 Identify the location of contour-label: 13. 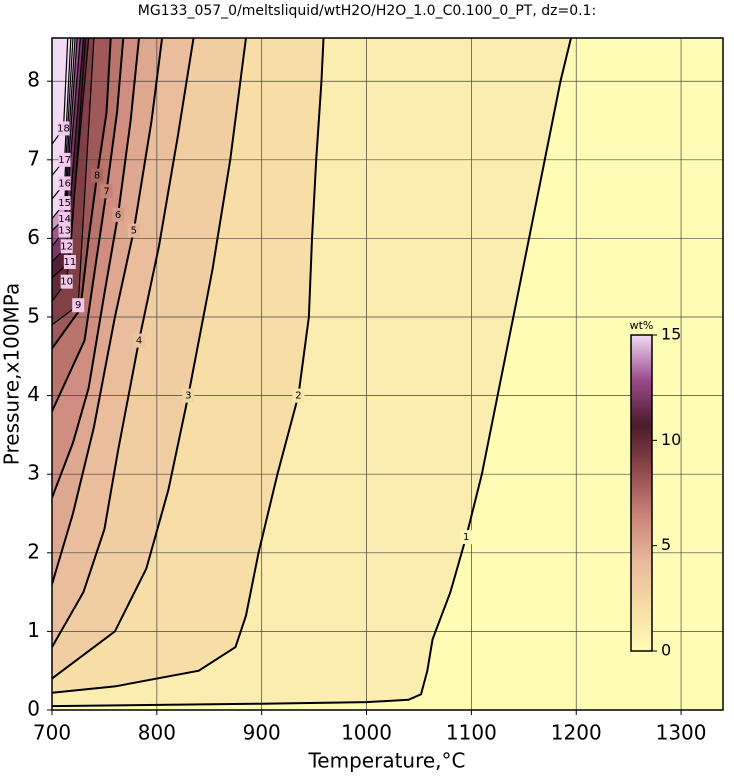
(64, 231).